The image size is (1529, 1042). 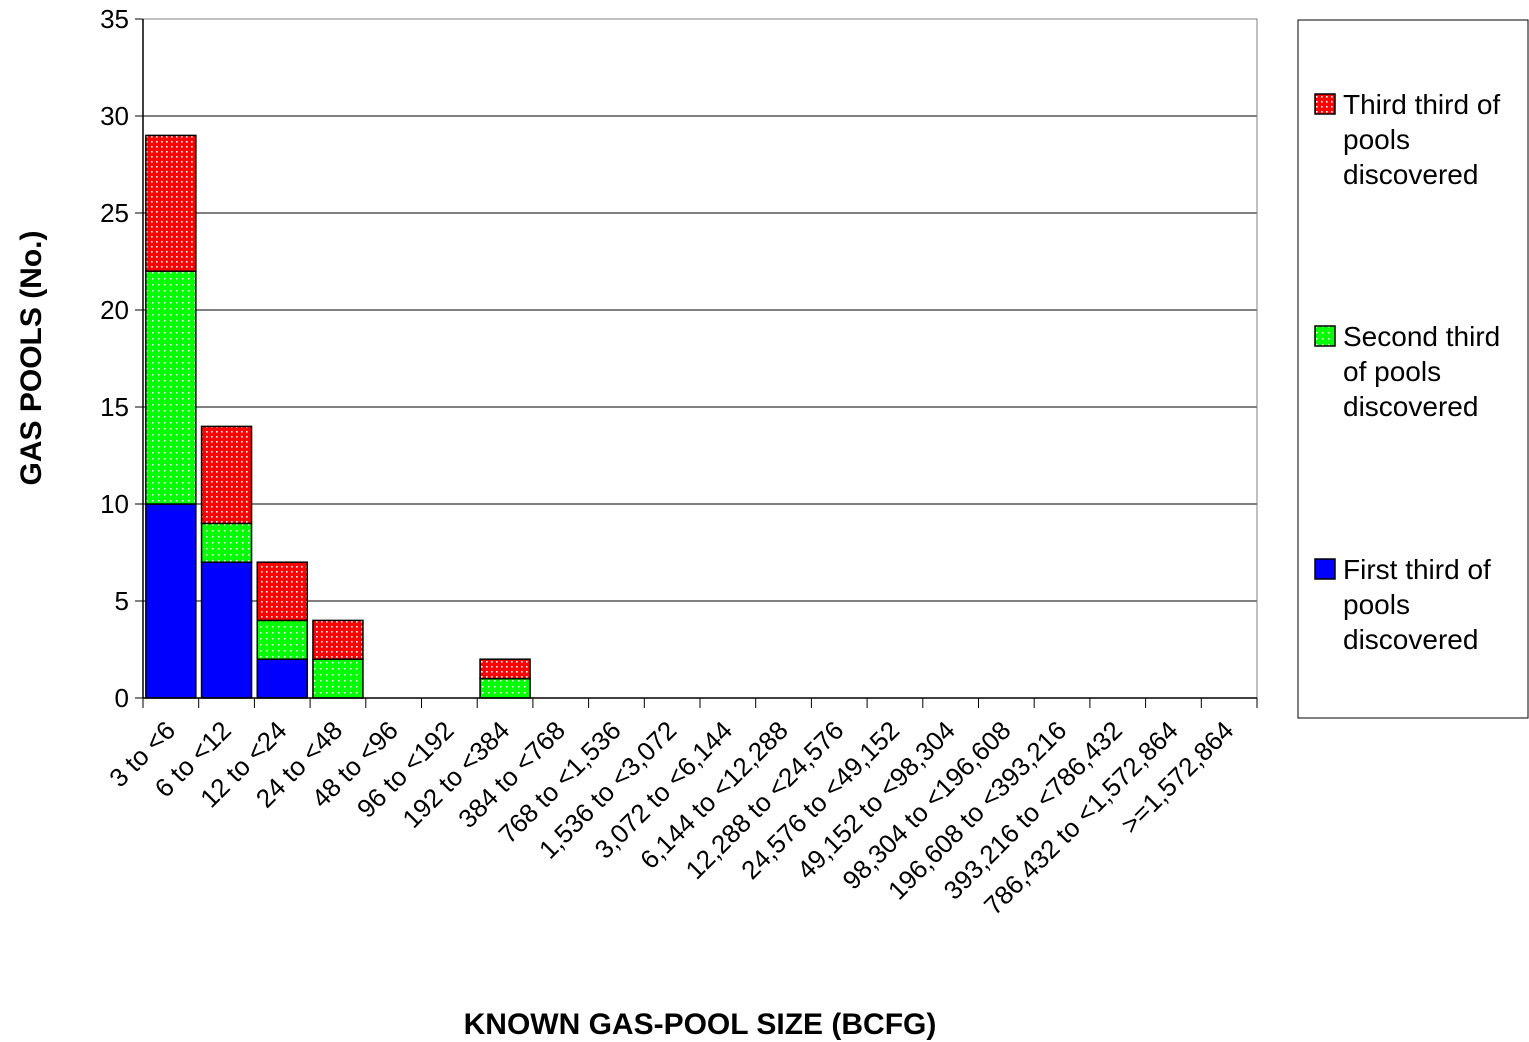 I want to click on bars, so click(x=338, y=416).